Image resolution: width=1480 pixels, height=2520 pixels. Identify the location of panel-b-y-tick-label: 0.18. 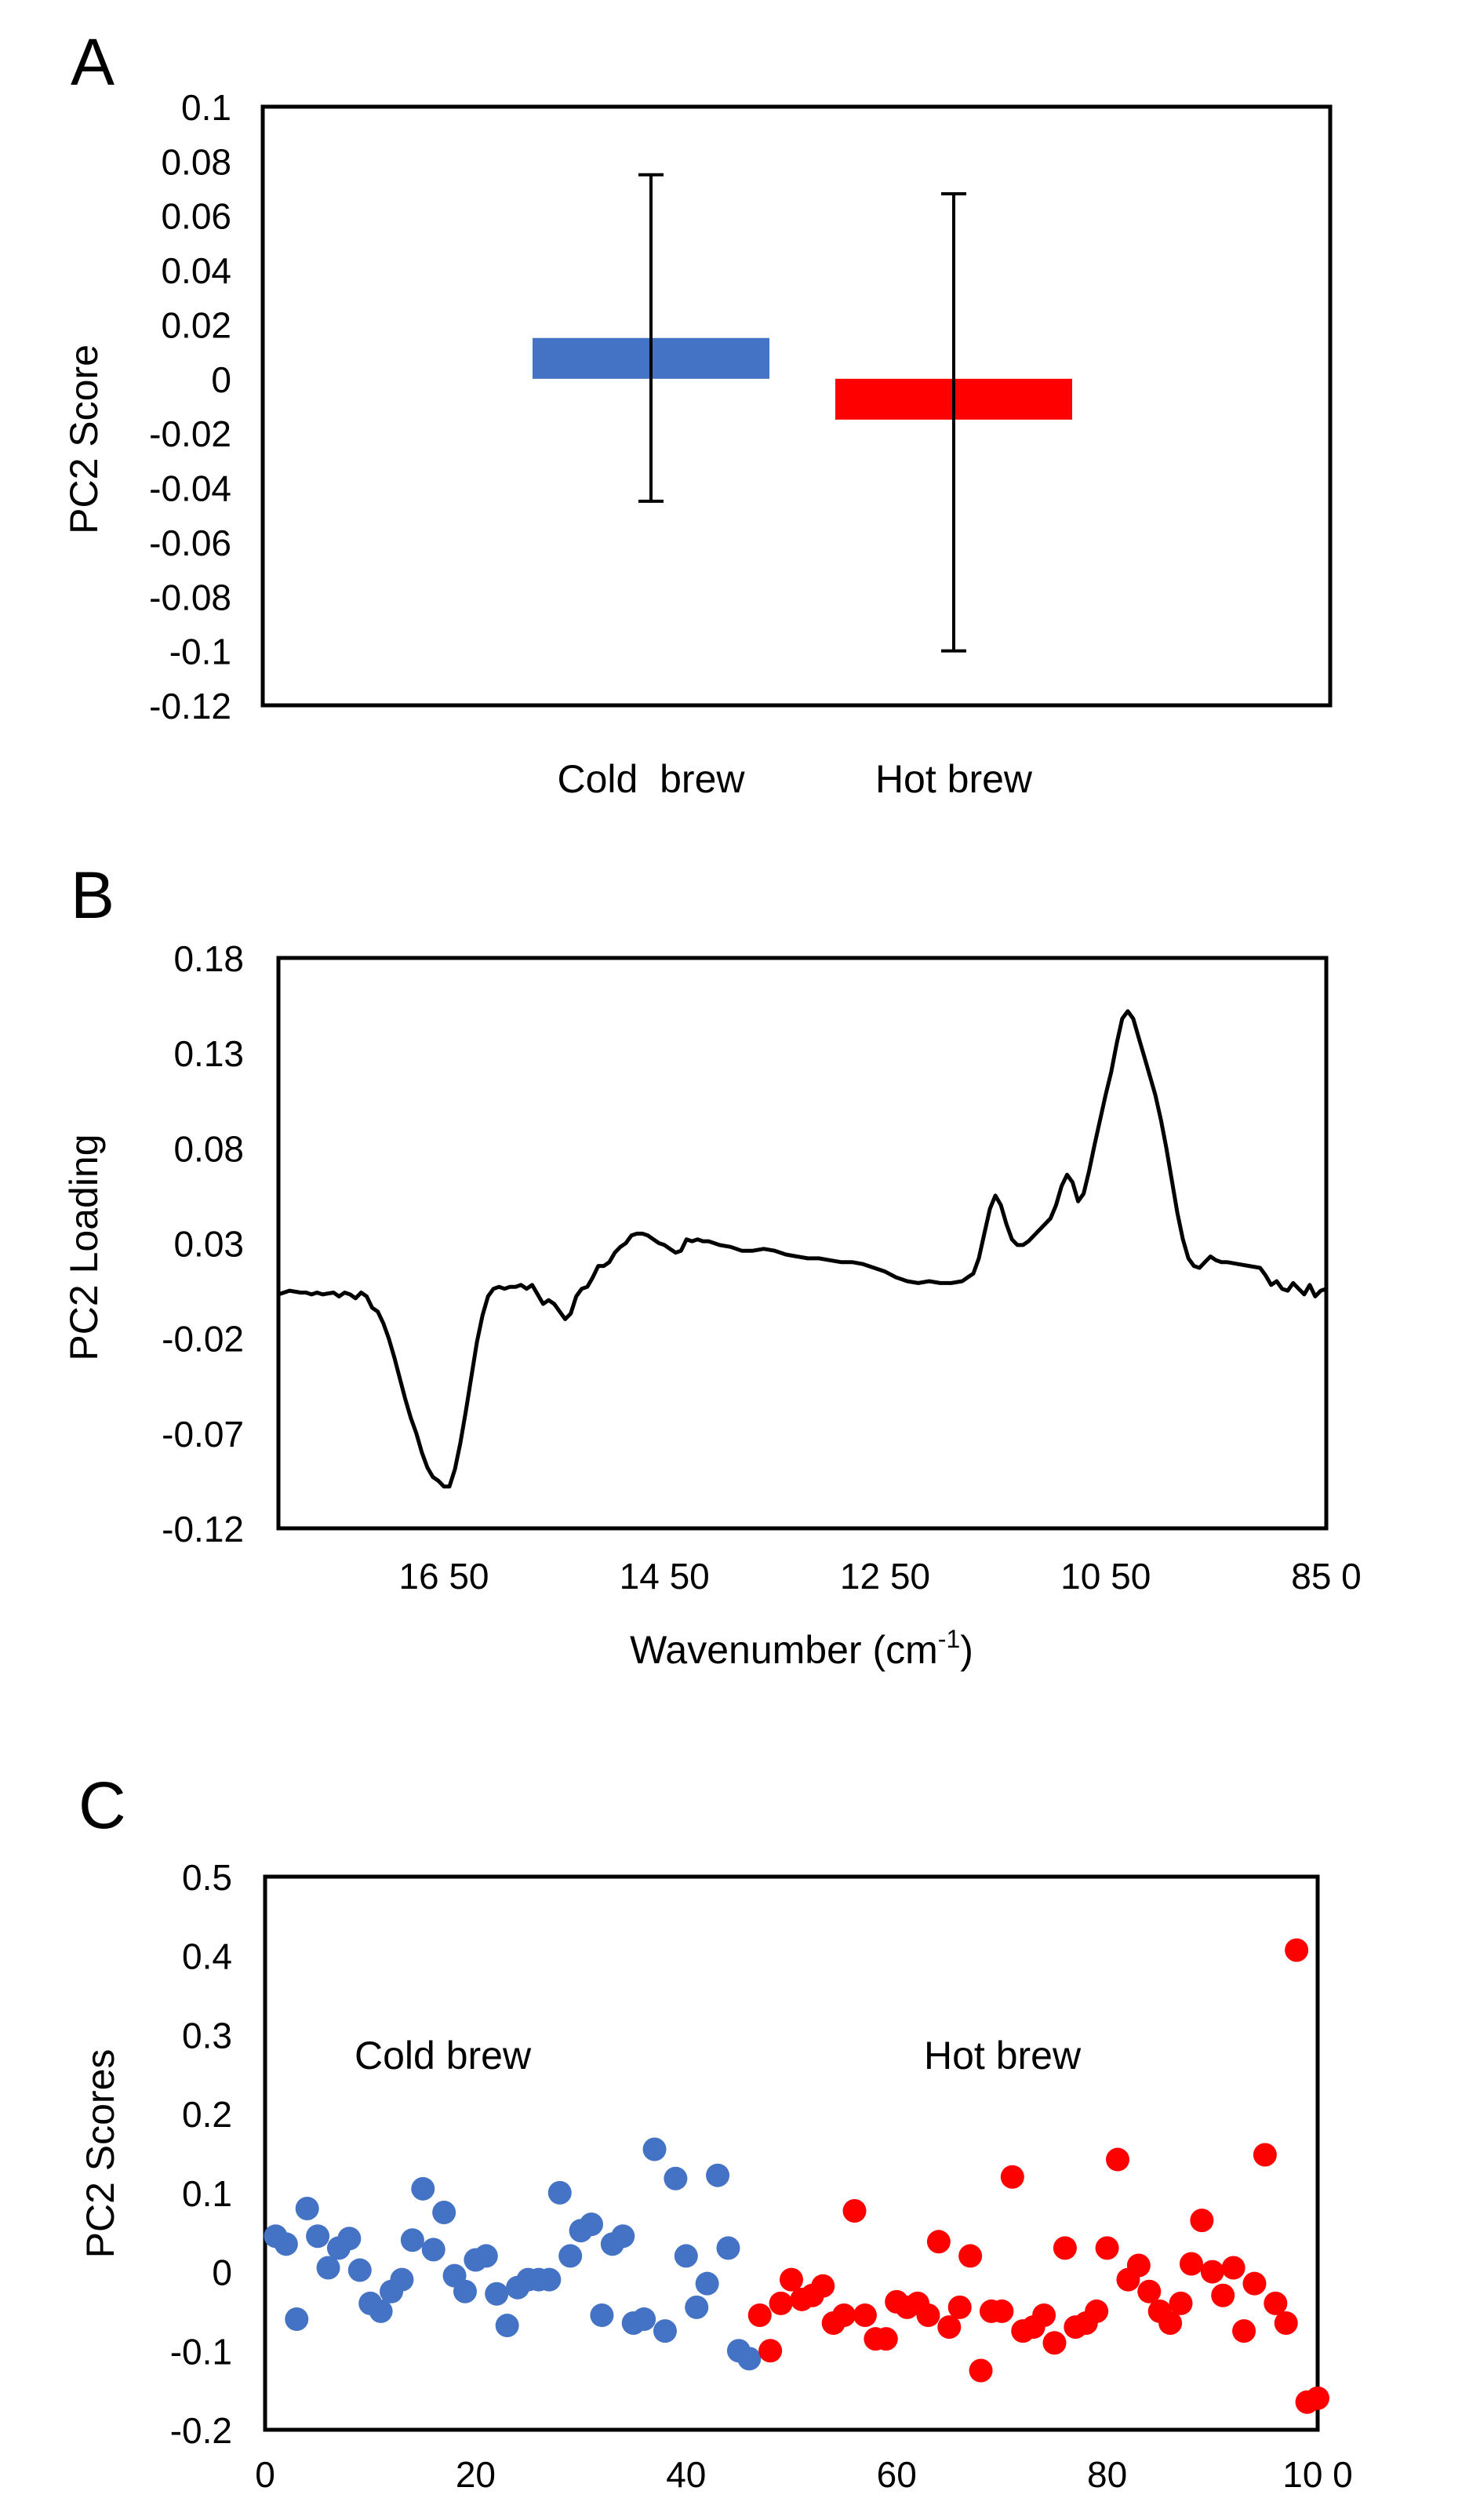
(208, 958).